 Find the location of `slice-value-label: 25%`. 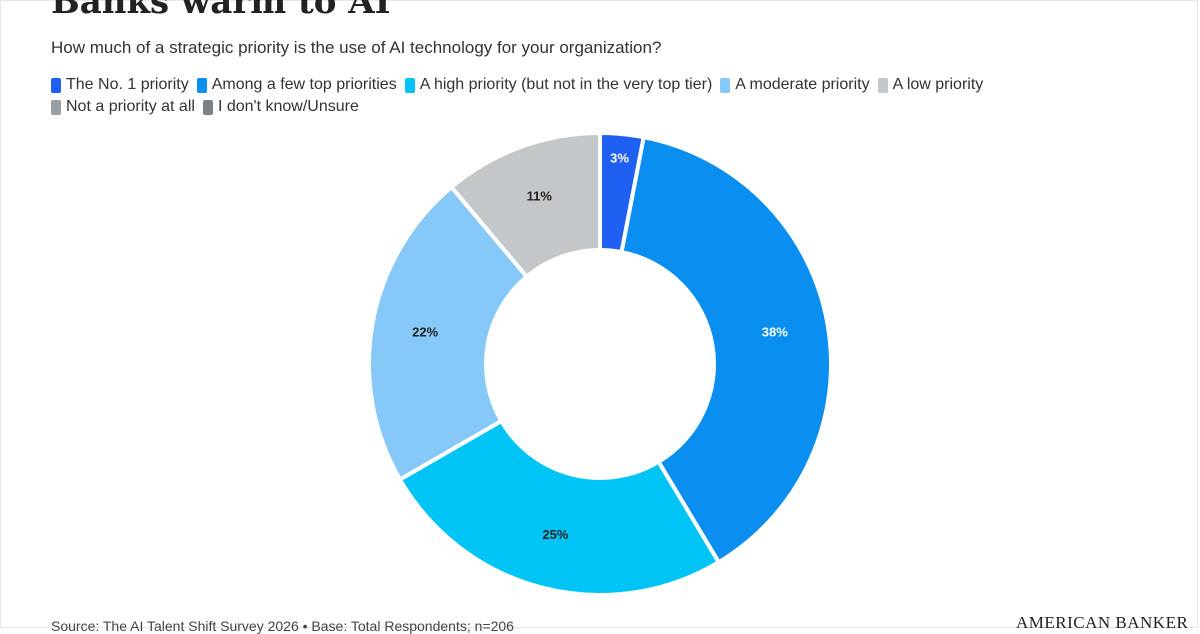

slice-value-label: 25% is located at coordinates (555, 534).